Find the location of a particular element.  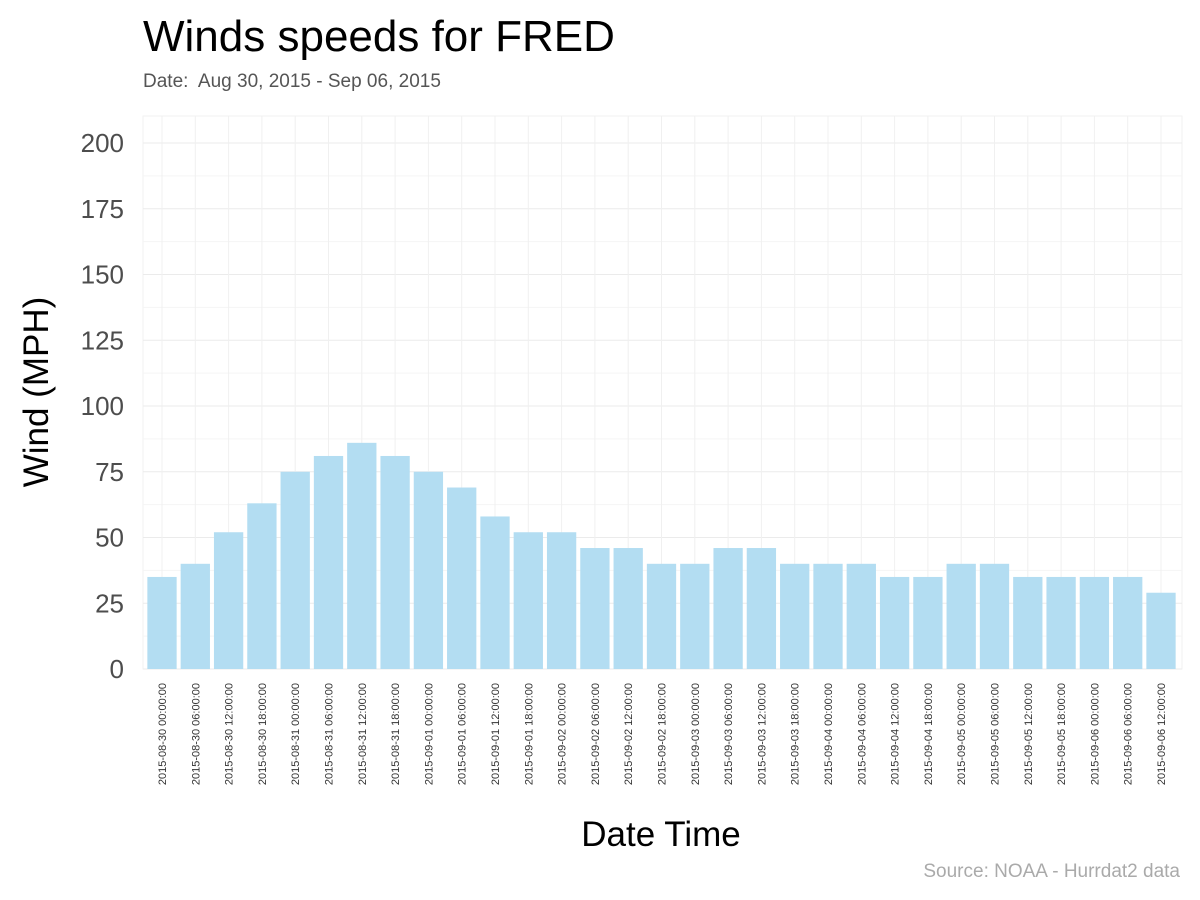

x-tick-label: 2015-09-03 00:00:00 is located at coordinates (696, 734).